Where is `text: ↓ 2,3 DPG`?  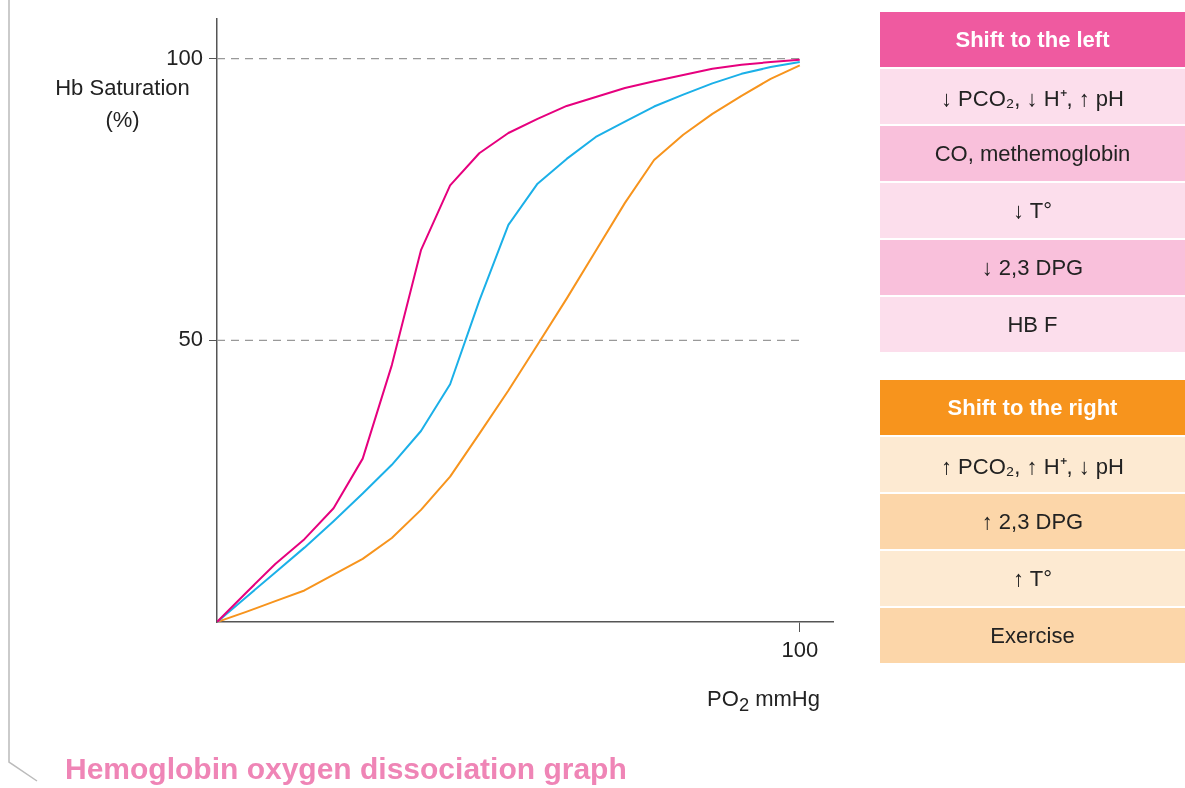
text: ↓ 2,3 DPG is located at coordinates (1032, 267).